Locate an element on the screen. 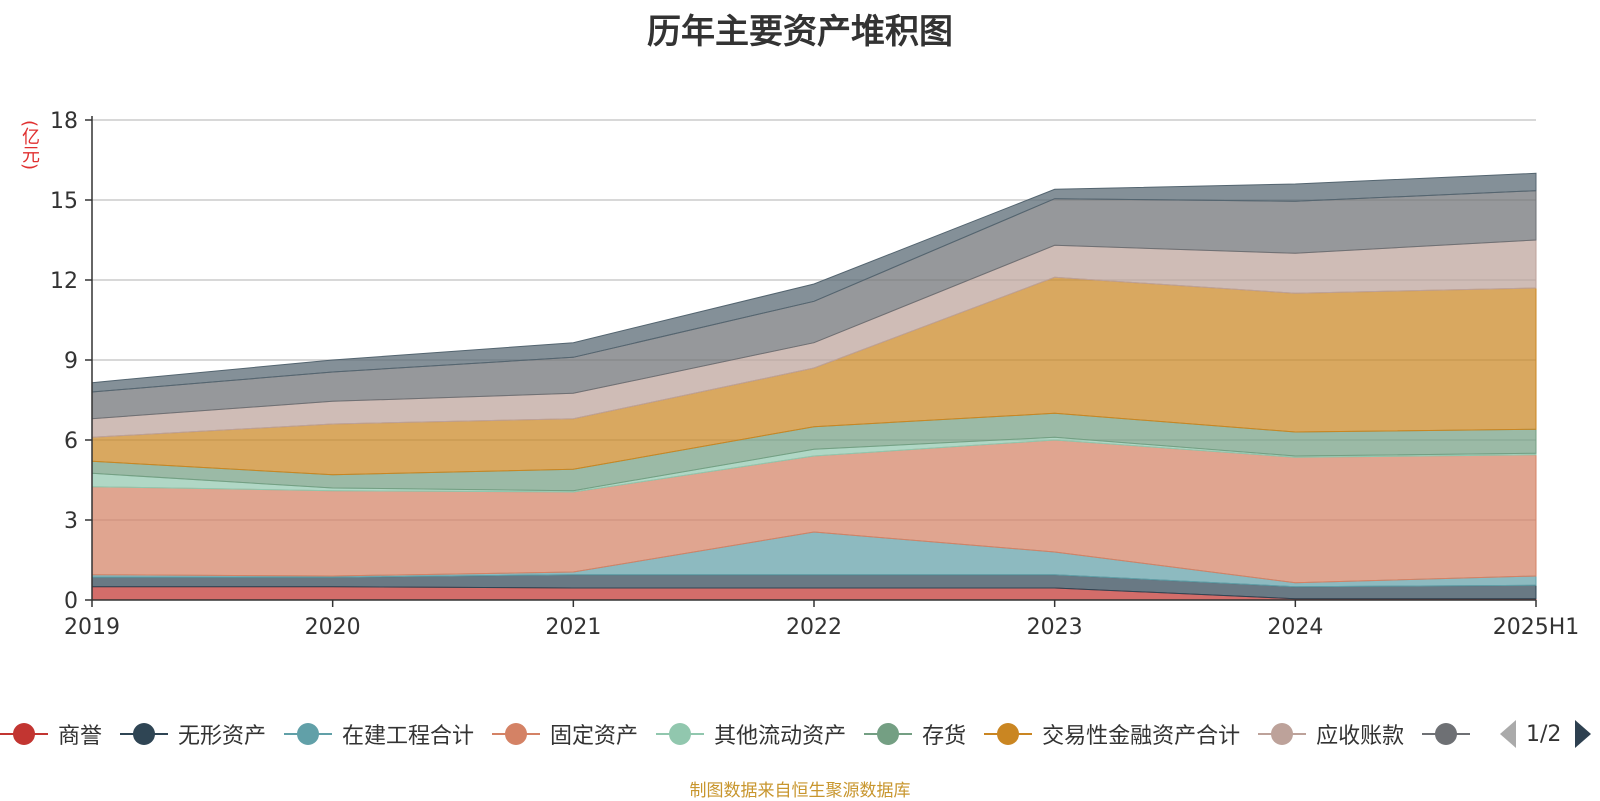  legend-item: 应收账款 is located at coordinates (1331, 734).